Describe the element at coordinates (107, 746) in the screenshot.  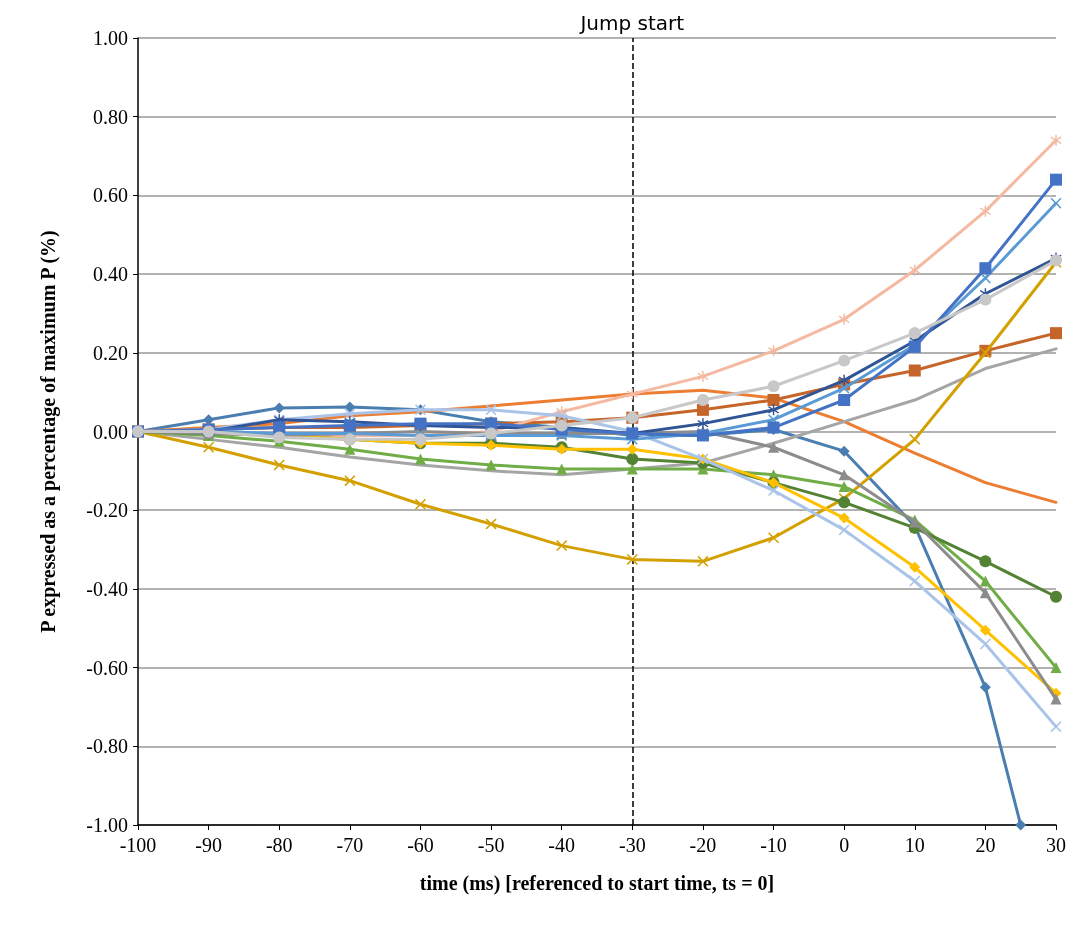
I see `y-tick-label: -0.80` at that location.